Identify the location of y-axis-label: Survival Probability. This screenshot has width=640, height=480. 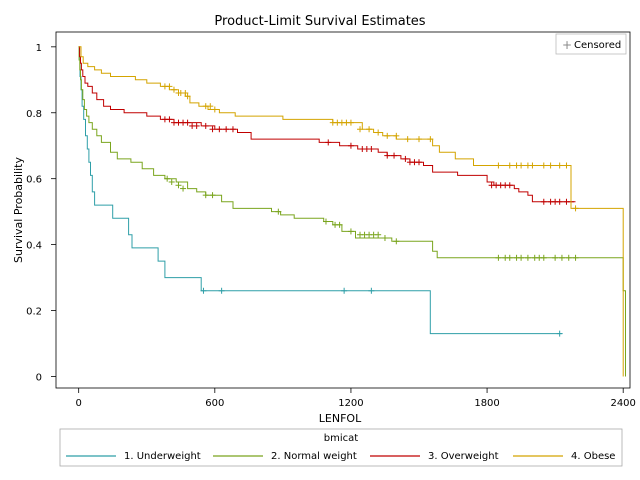
(18, 210).